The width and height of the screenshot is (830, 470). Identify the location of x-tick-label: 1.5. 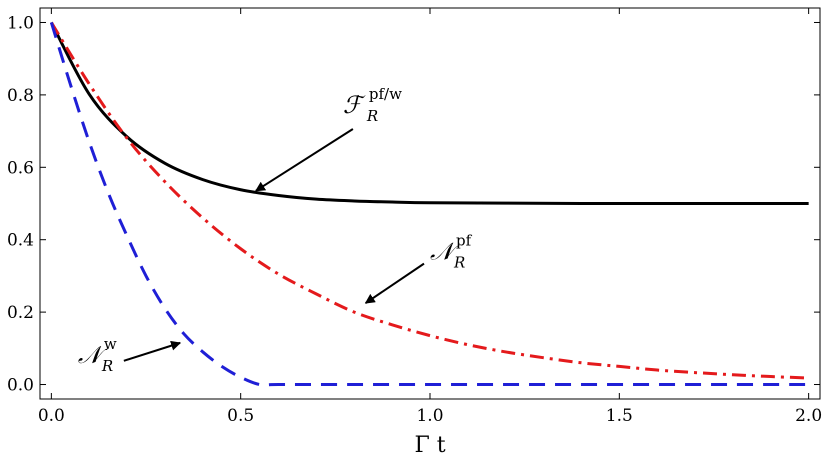
(619, 416).